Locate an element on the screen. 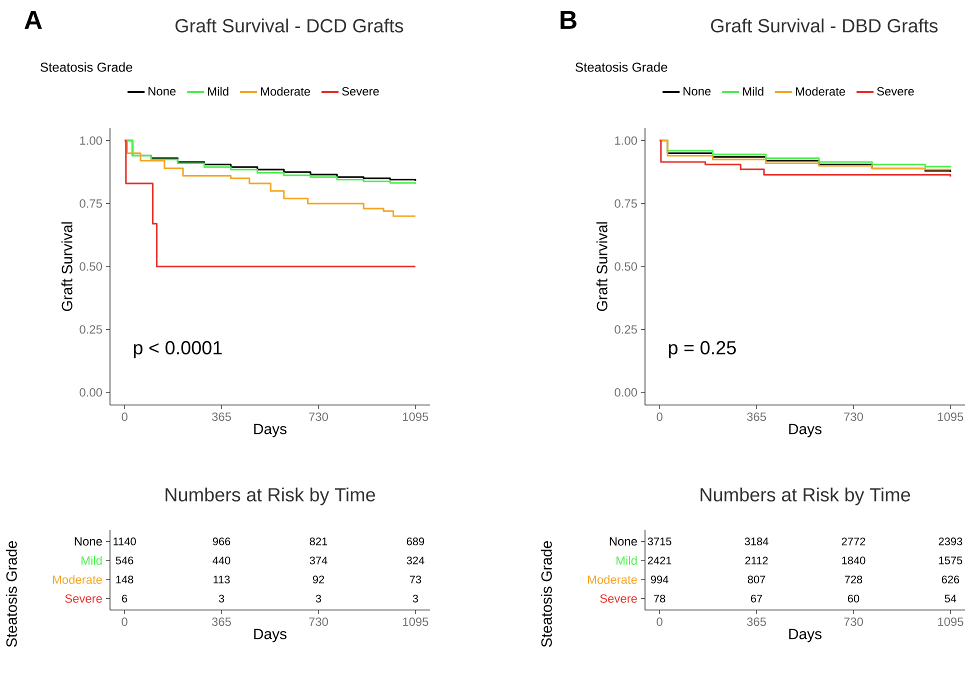 This screenshot has width=979, height=673. chart-title: Graft Survival - DCD Grafts is located at coordinates (290, 25).